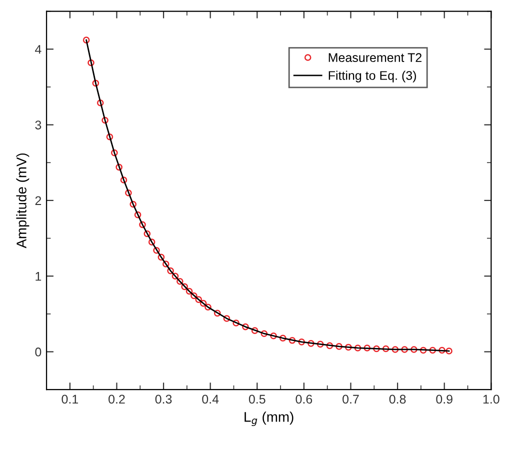 The height and width of the screenshot is (453, 517). Describe the element at coordinates (269, 419) in the screenshot. I see `x-axis-title: L$_{g}$ (mm)` at that location.